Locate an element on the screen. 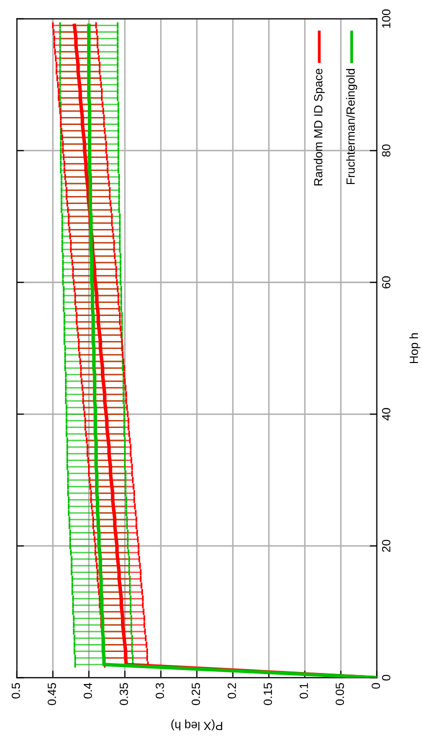  x-axis-title: P(X leq h) is located at coordinates (196, 724).